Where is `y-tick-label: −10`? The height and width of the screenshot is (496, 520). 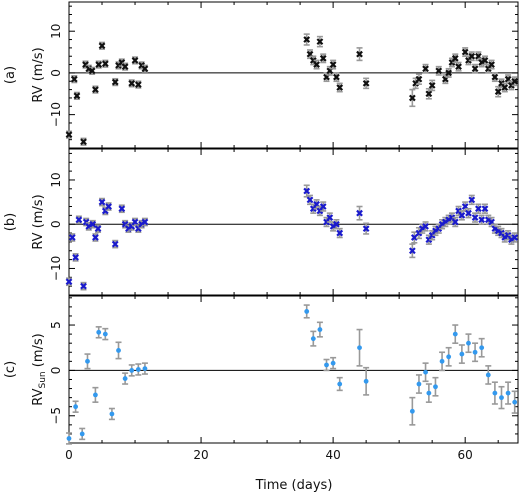
y-tick-label: −10 is located at coordinates (56, 114).